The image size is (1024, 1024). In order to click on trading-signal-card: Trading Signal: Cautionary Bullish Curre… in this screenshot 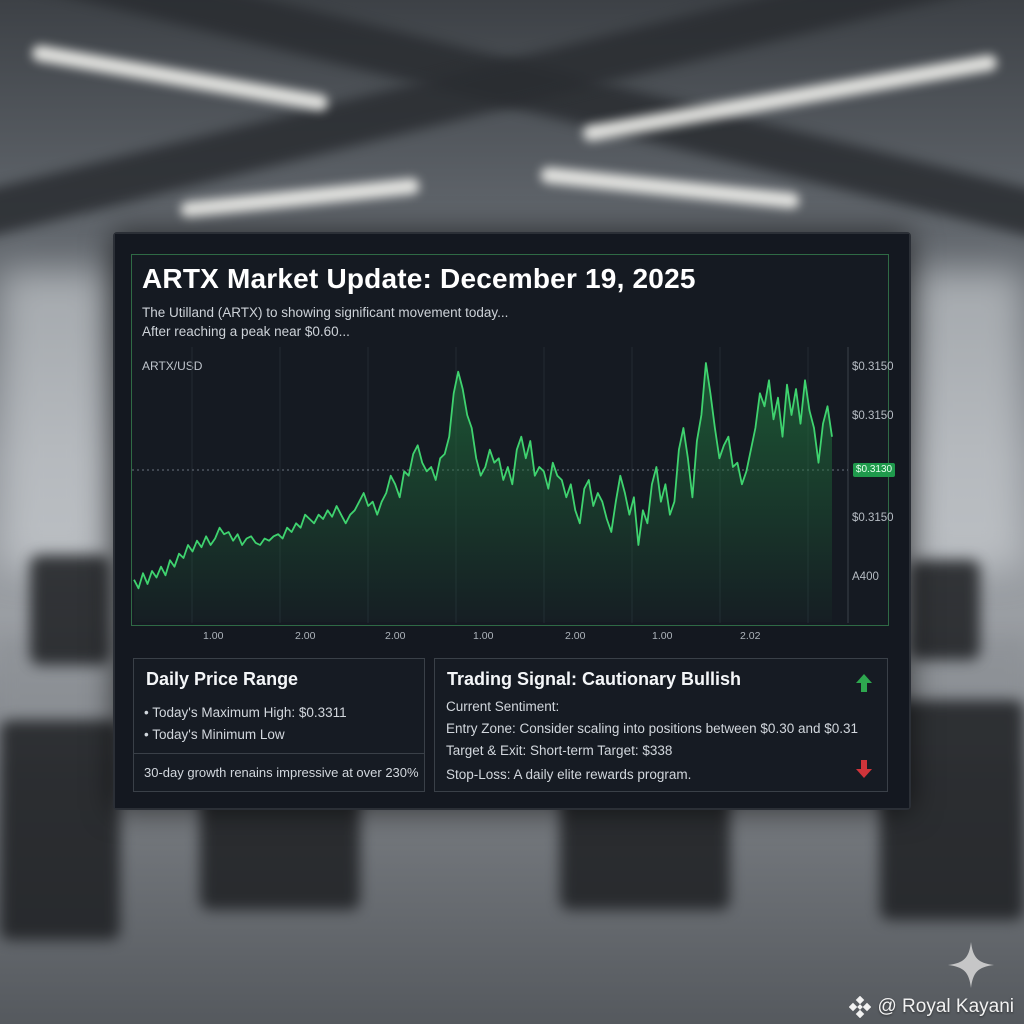, I will do `click(661, 725)`.